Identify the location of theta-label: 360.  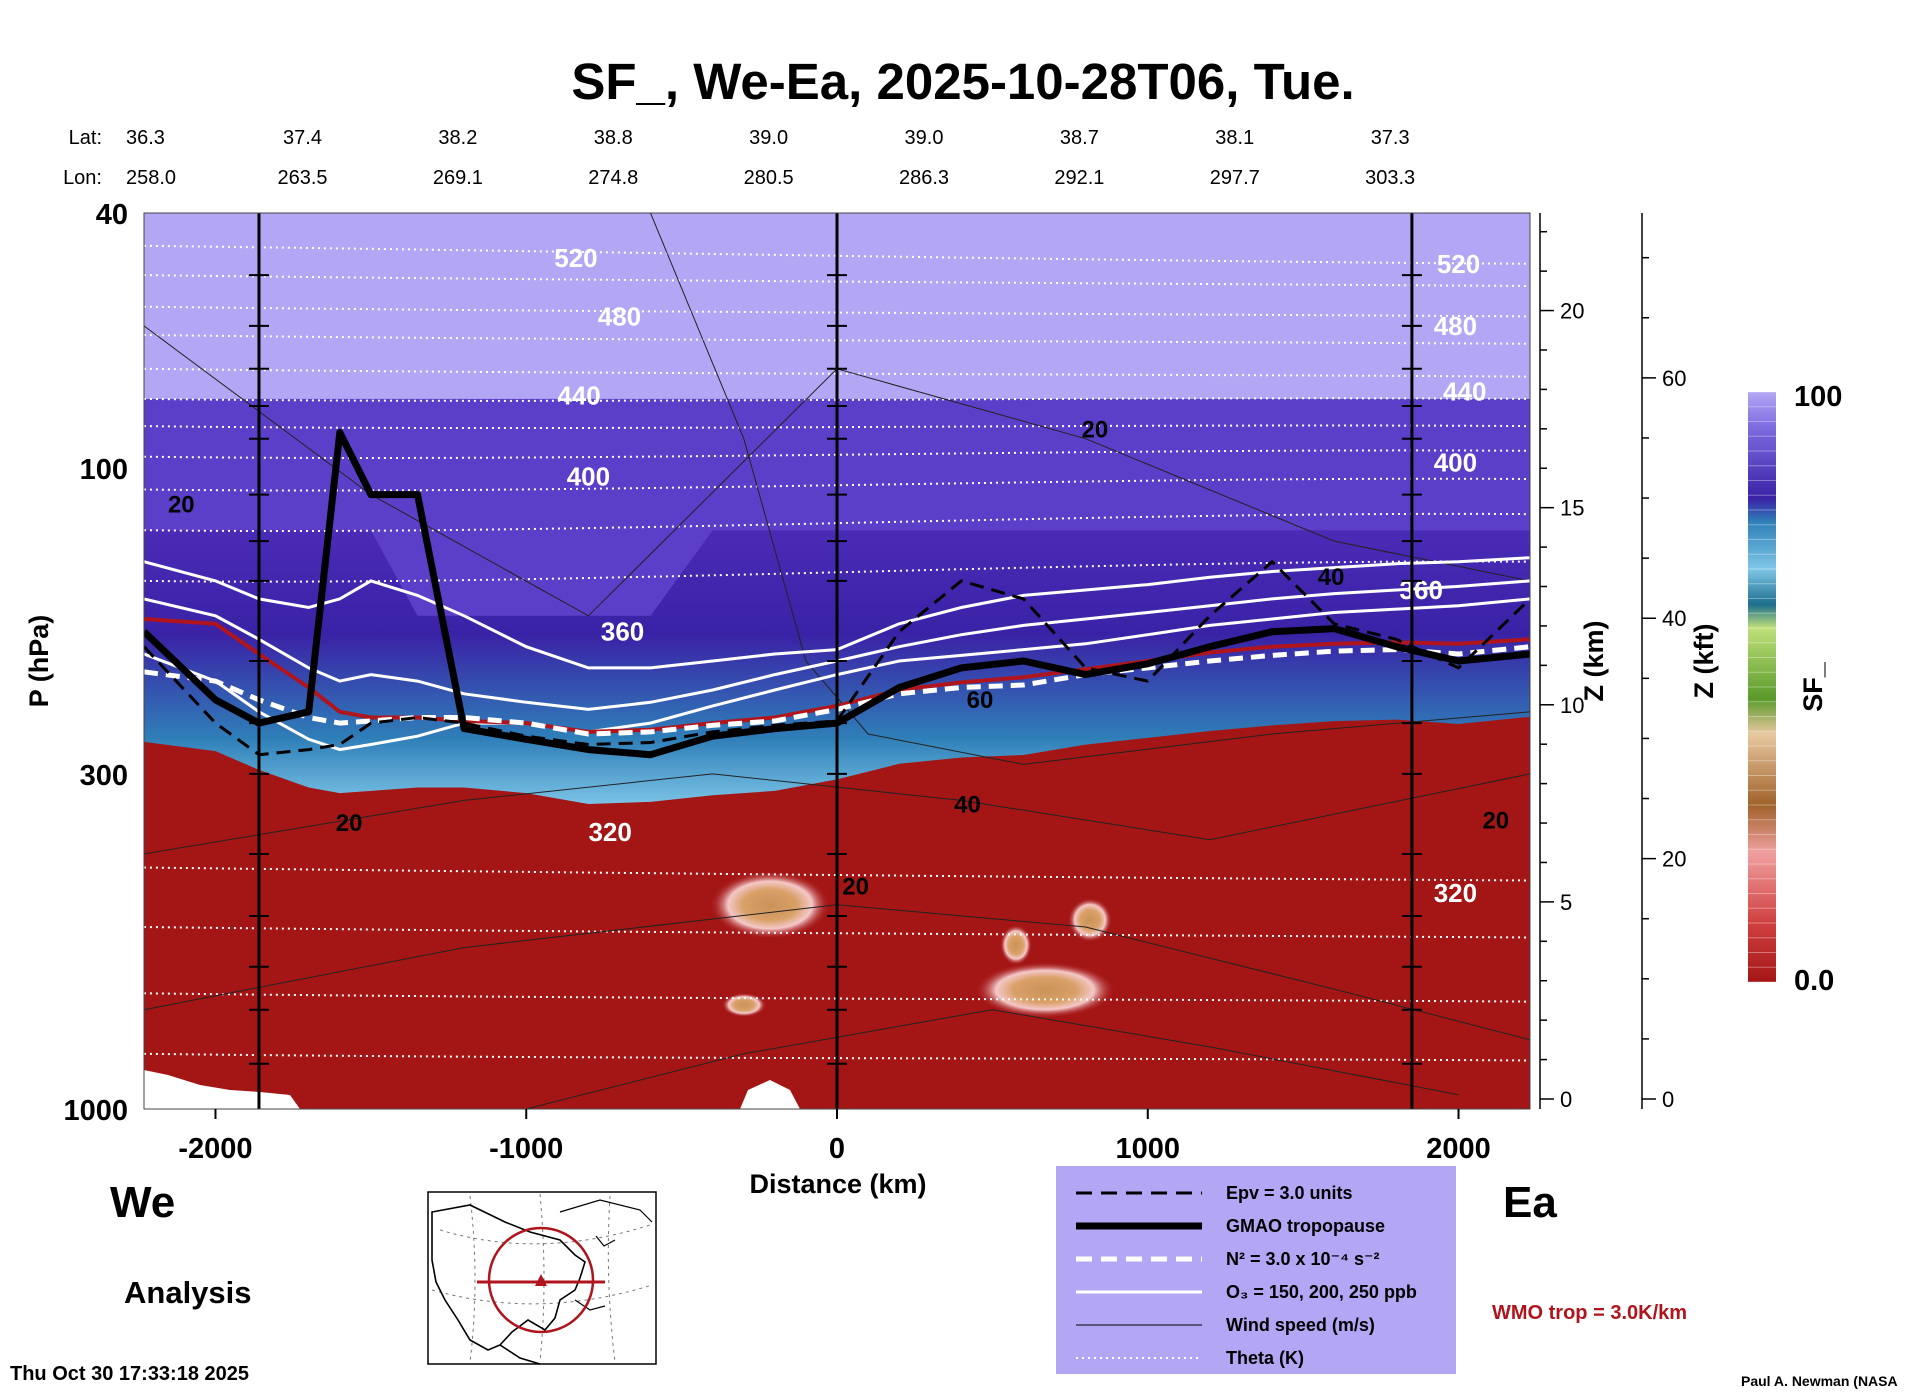
(622, 632).